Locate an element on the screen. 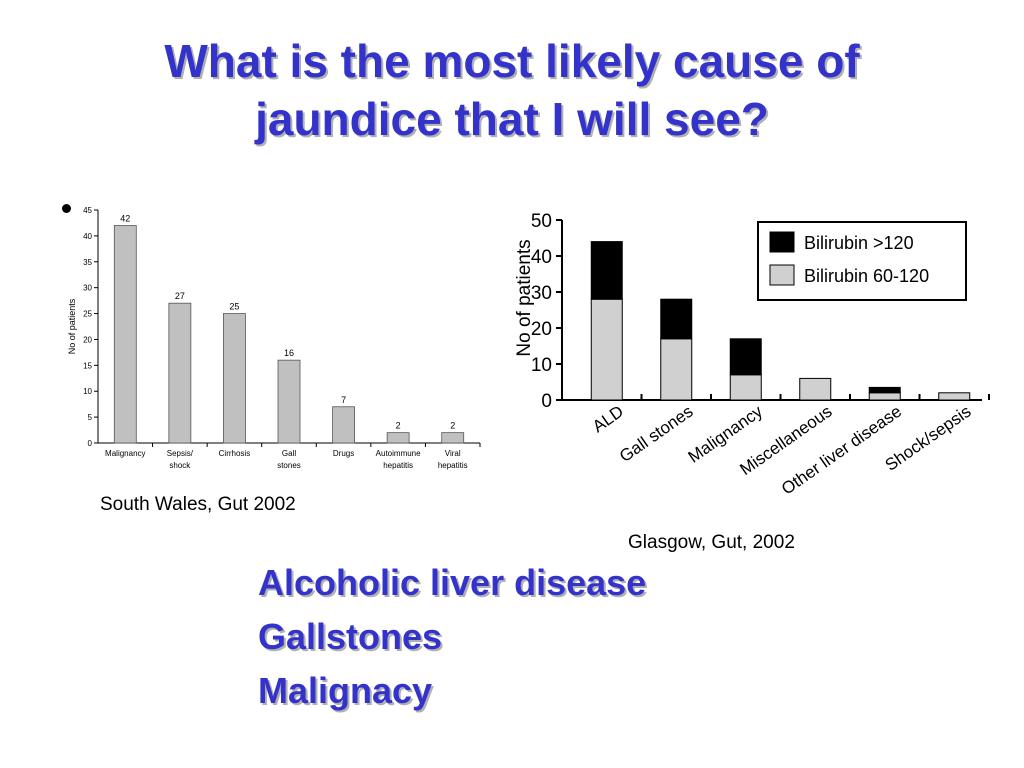 This screenshot has height=768, width=1024. bar-drugs is located at coordinates (343, 425).